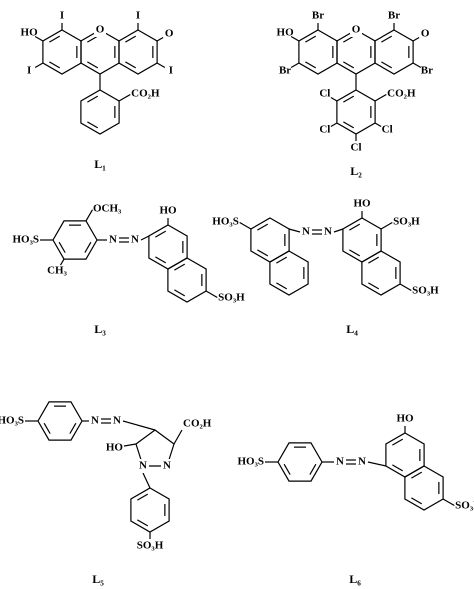 The height and width of the screenshot is (589, 474). What do you see at coordinates (62, 16) in the screenshot?
I see `atom-label: I` at bounding box center [62, 16].